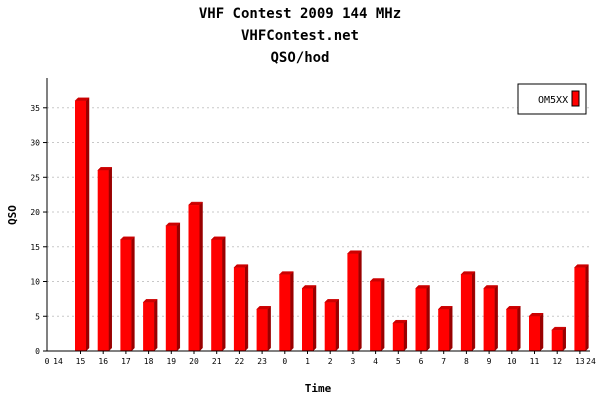 The image size is (600, 400). I want to click on x-tick-label: 7, so click(443, 361).